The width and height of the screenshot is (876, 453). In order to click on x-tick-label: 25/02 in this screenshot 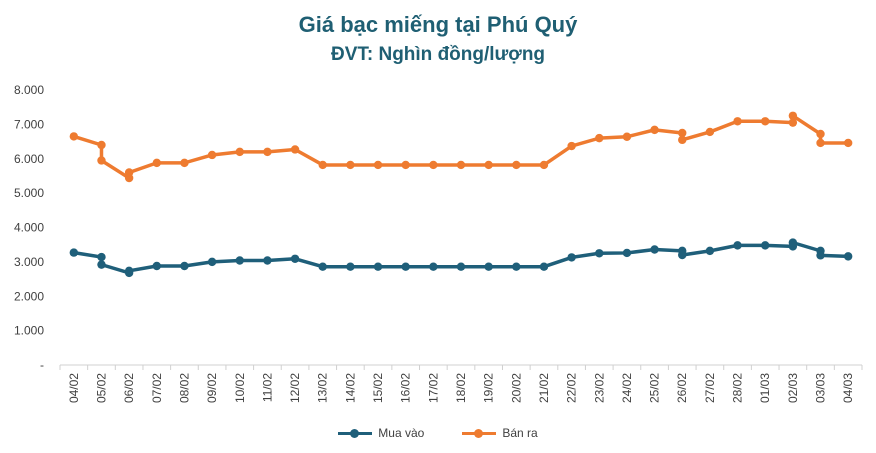, I will do `click(655, 388)`.